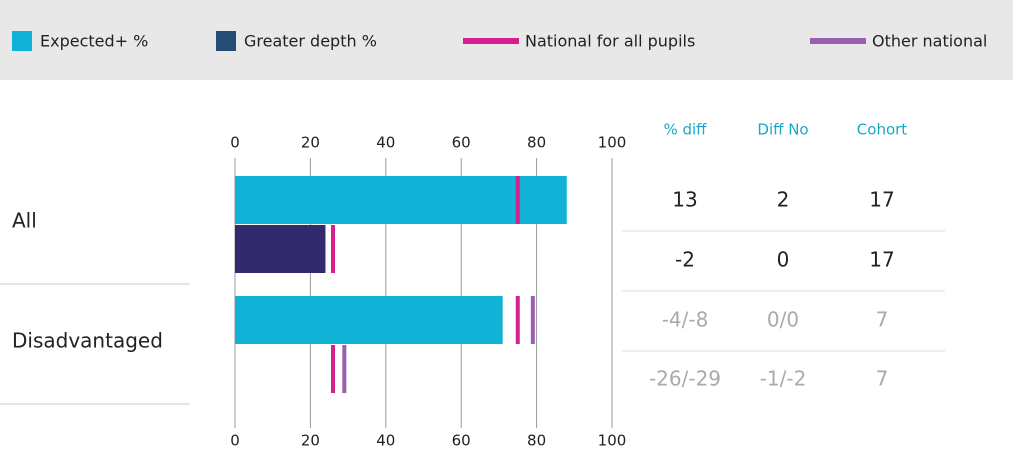 Image resolution: width=1013 pixels, height=453 pixels. Describe the element at coordinates (783, 320) in the screenshot. I see `table-cell: 0/0` at that location.